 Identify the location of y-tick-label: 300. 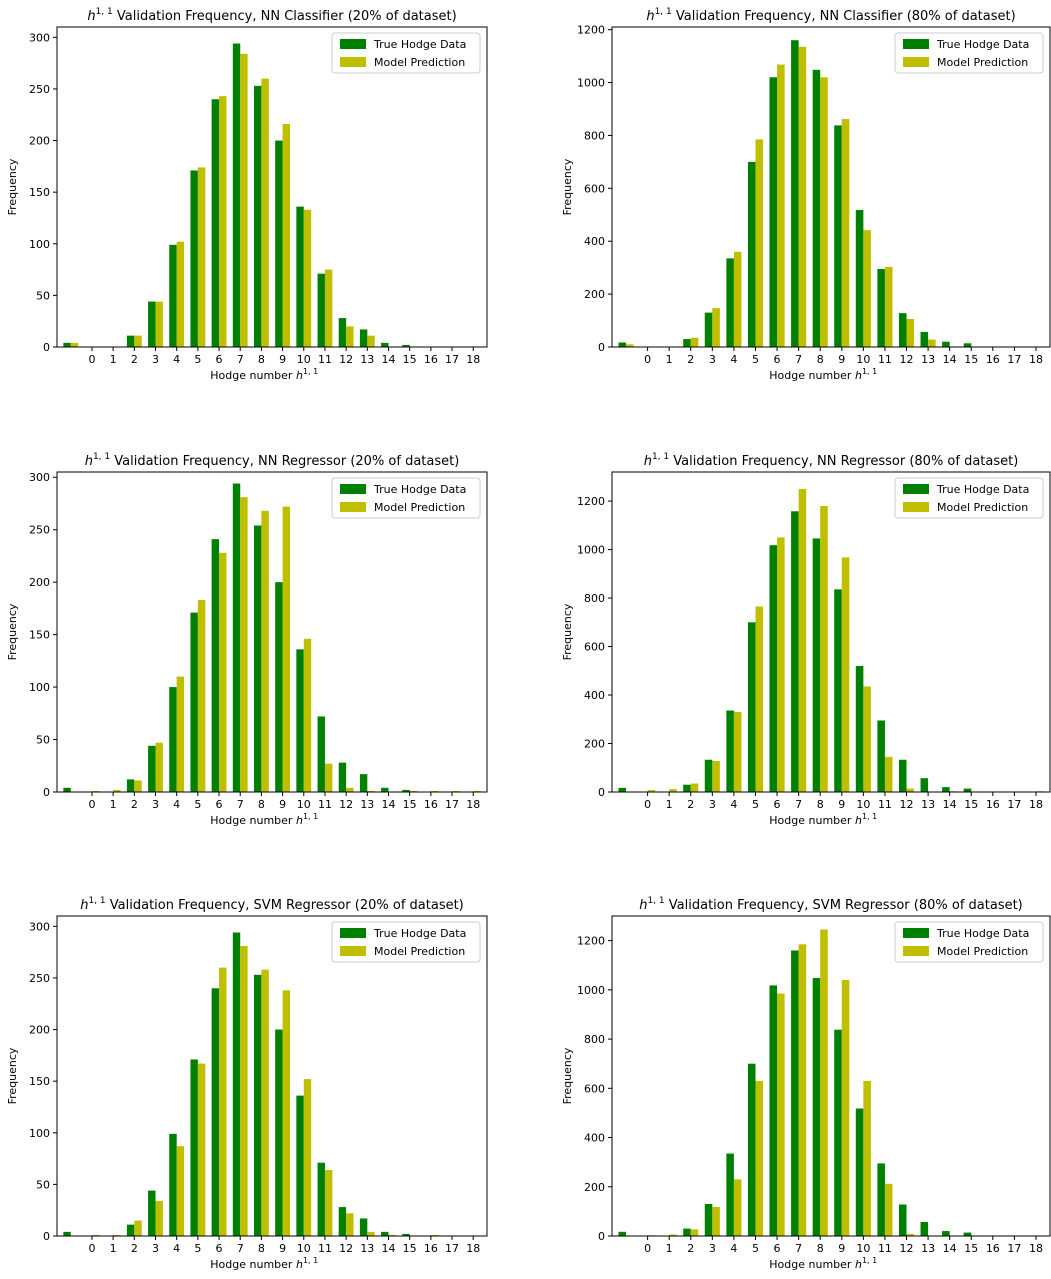
(39, 37).